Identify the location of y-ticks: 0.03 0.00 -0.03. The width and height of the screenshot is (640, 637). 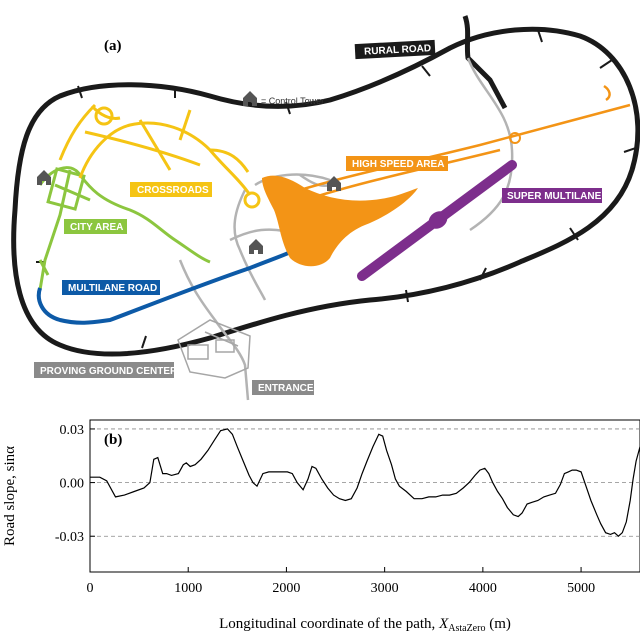
(75, 484).